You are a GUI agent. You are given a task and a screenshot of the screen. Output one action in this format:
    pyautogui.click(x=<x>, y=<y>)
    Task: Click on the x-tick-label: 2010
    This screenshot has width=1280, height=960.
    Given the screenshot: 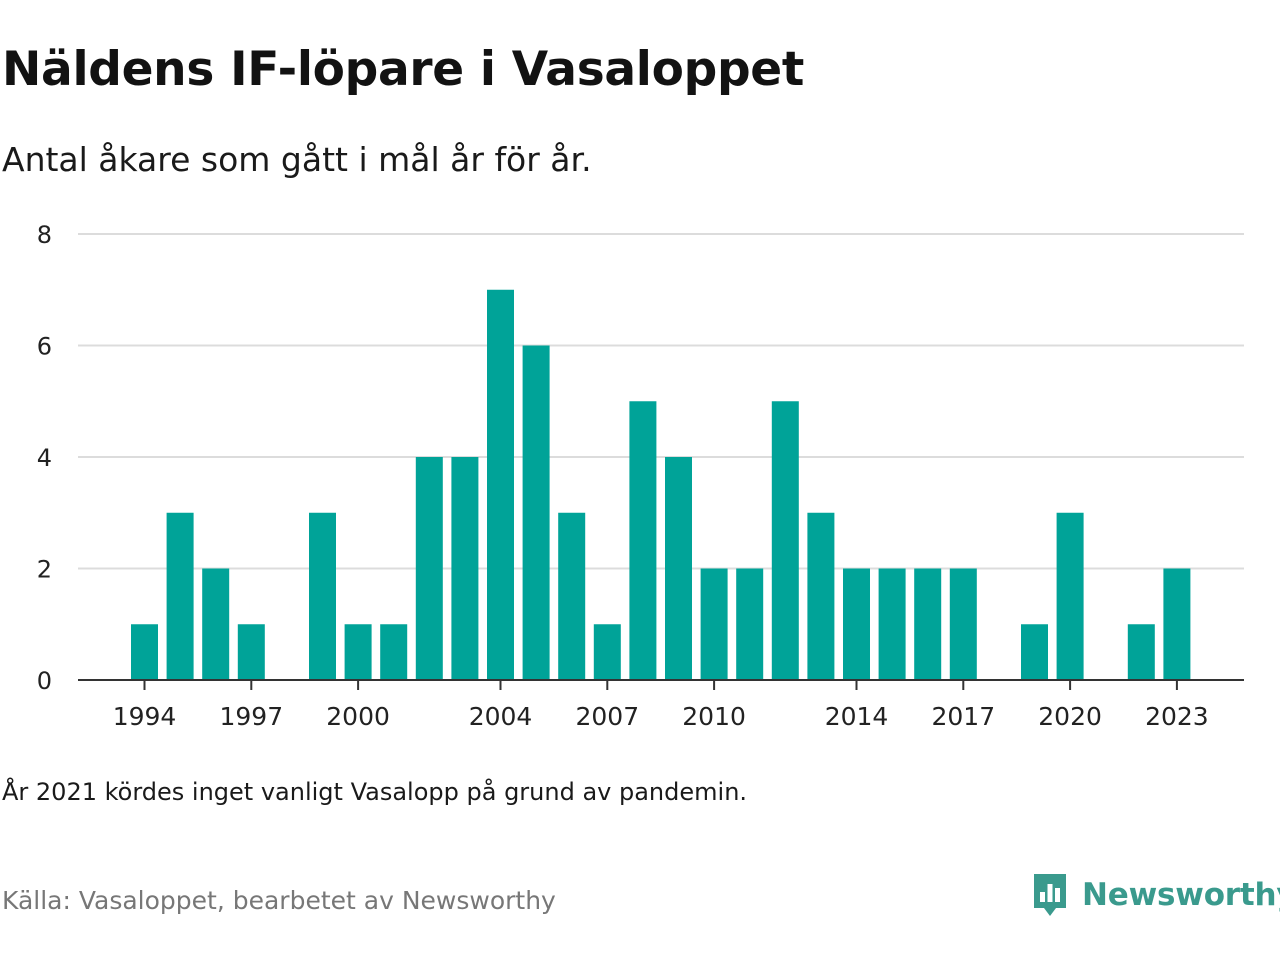 What is the action you would take?
    pyautogui.click(x=714, y=716)
    